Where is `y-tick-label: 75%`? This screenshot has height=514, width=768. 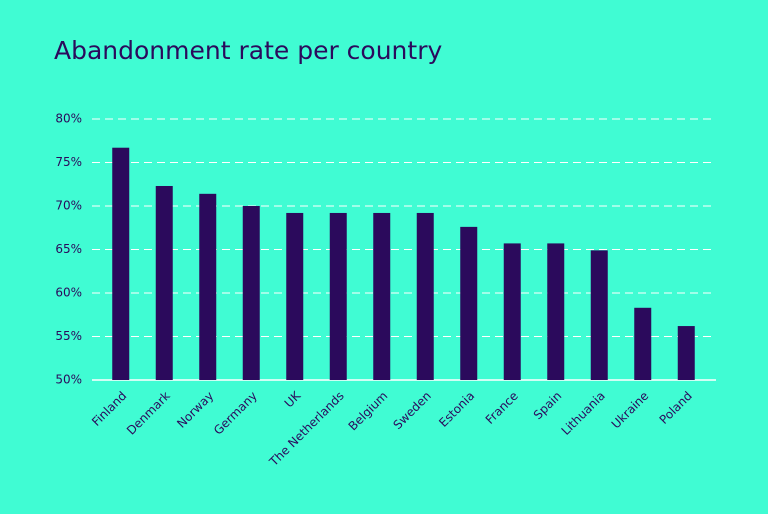
y-tick-label: 75% is located at coordinates (68, 162).